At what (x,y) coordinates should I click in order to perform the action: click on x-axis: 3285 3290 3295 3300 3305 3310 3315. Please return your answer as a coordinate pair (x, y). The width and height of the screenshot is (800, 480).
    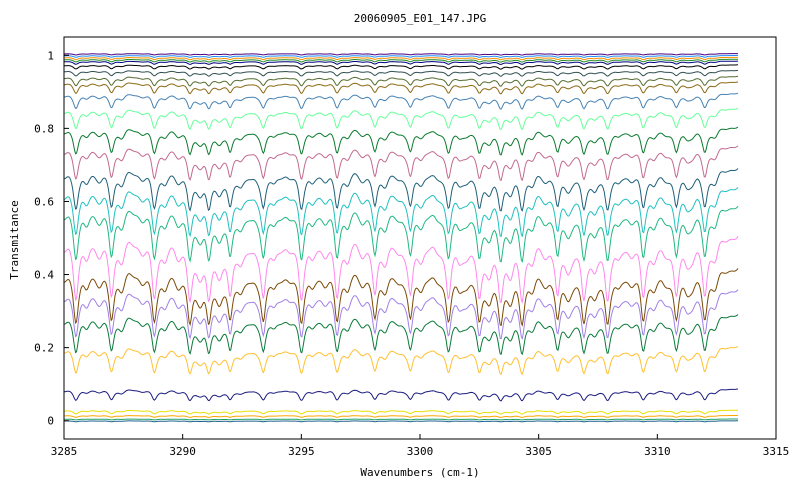
    Looking at the image, I should click on (420, 446).